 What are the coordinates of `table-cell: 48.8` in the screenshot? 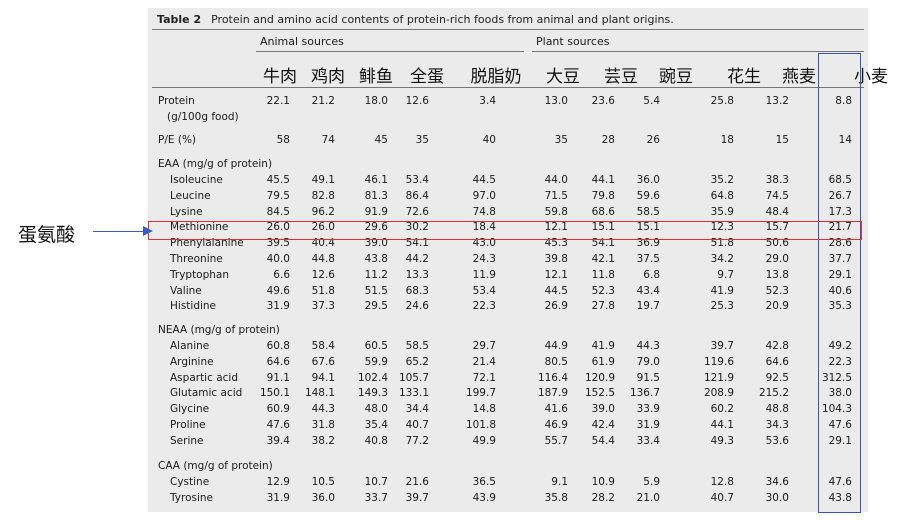 It's located at (777, 409).